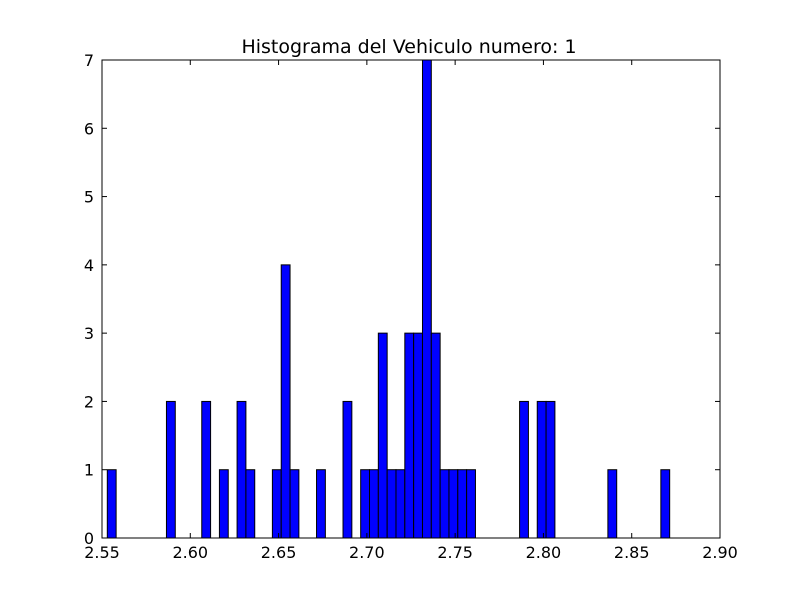 The image size is (800, 597). What do you see at coordinates (190, 552) in the screenshot?
I see `x-tick-label: 2.60` at bounding box center [190, 552].